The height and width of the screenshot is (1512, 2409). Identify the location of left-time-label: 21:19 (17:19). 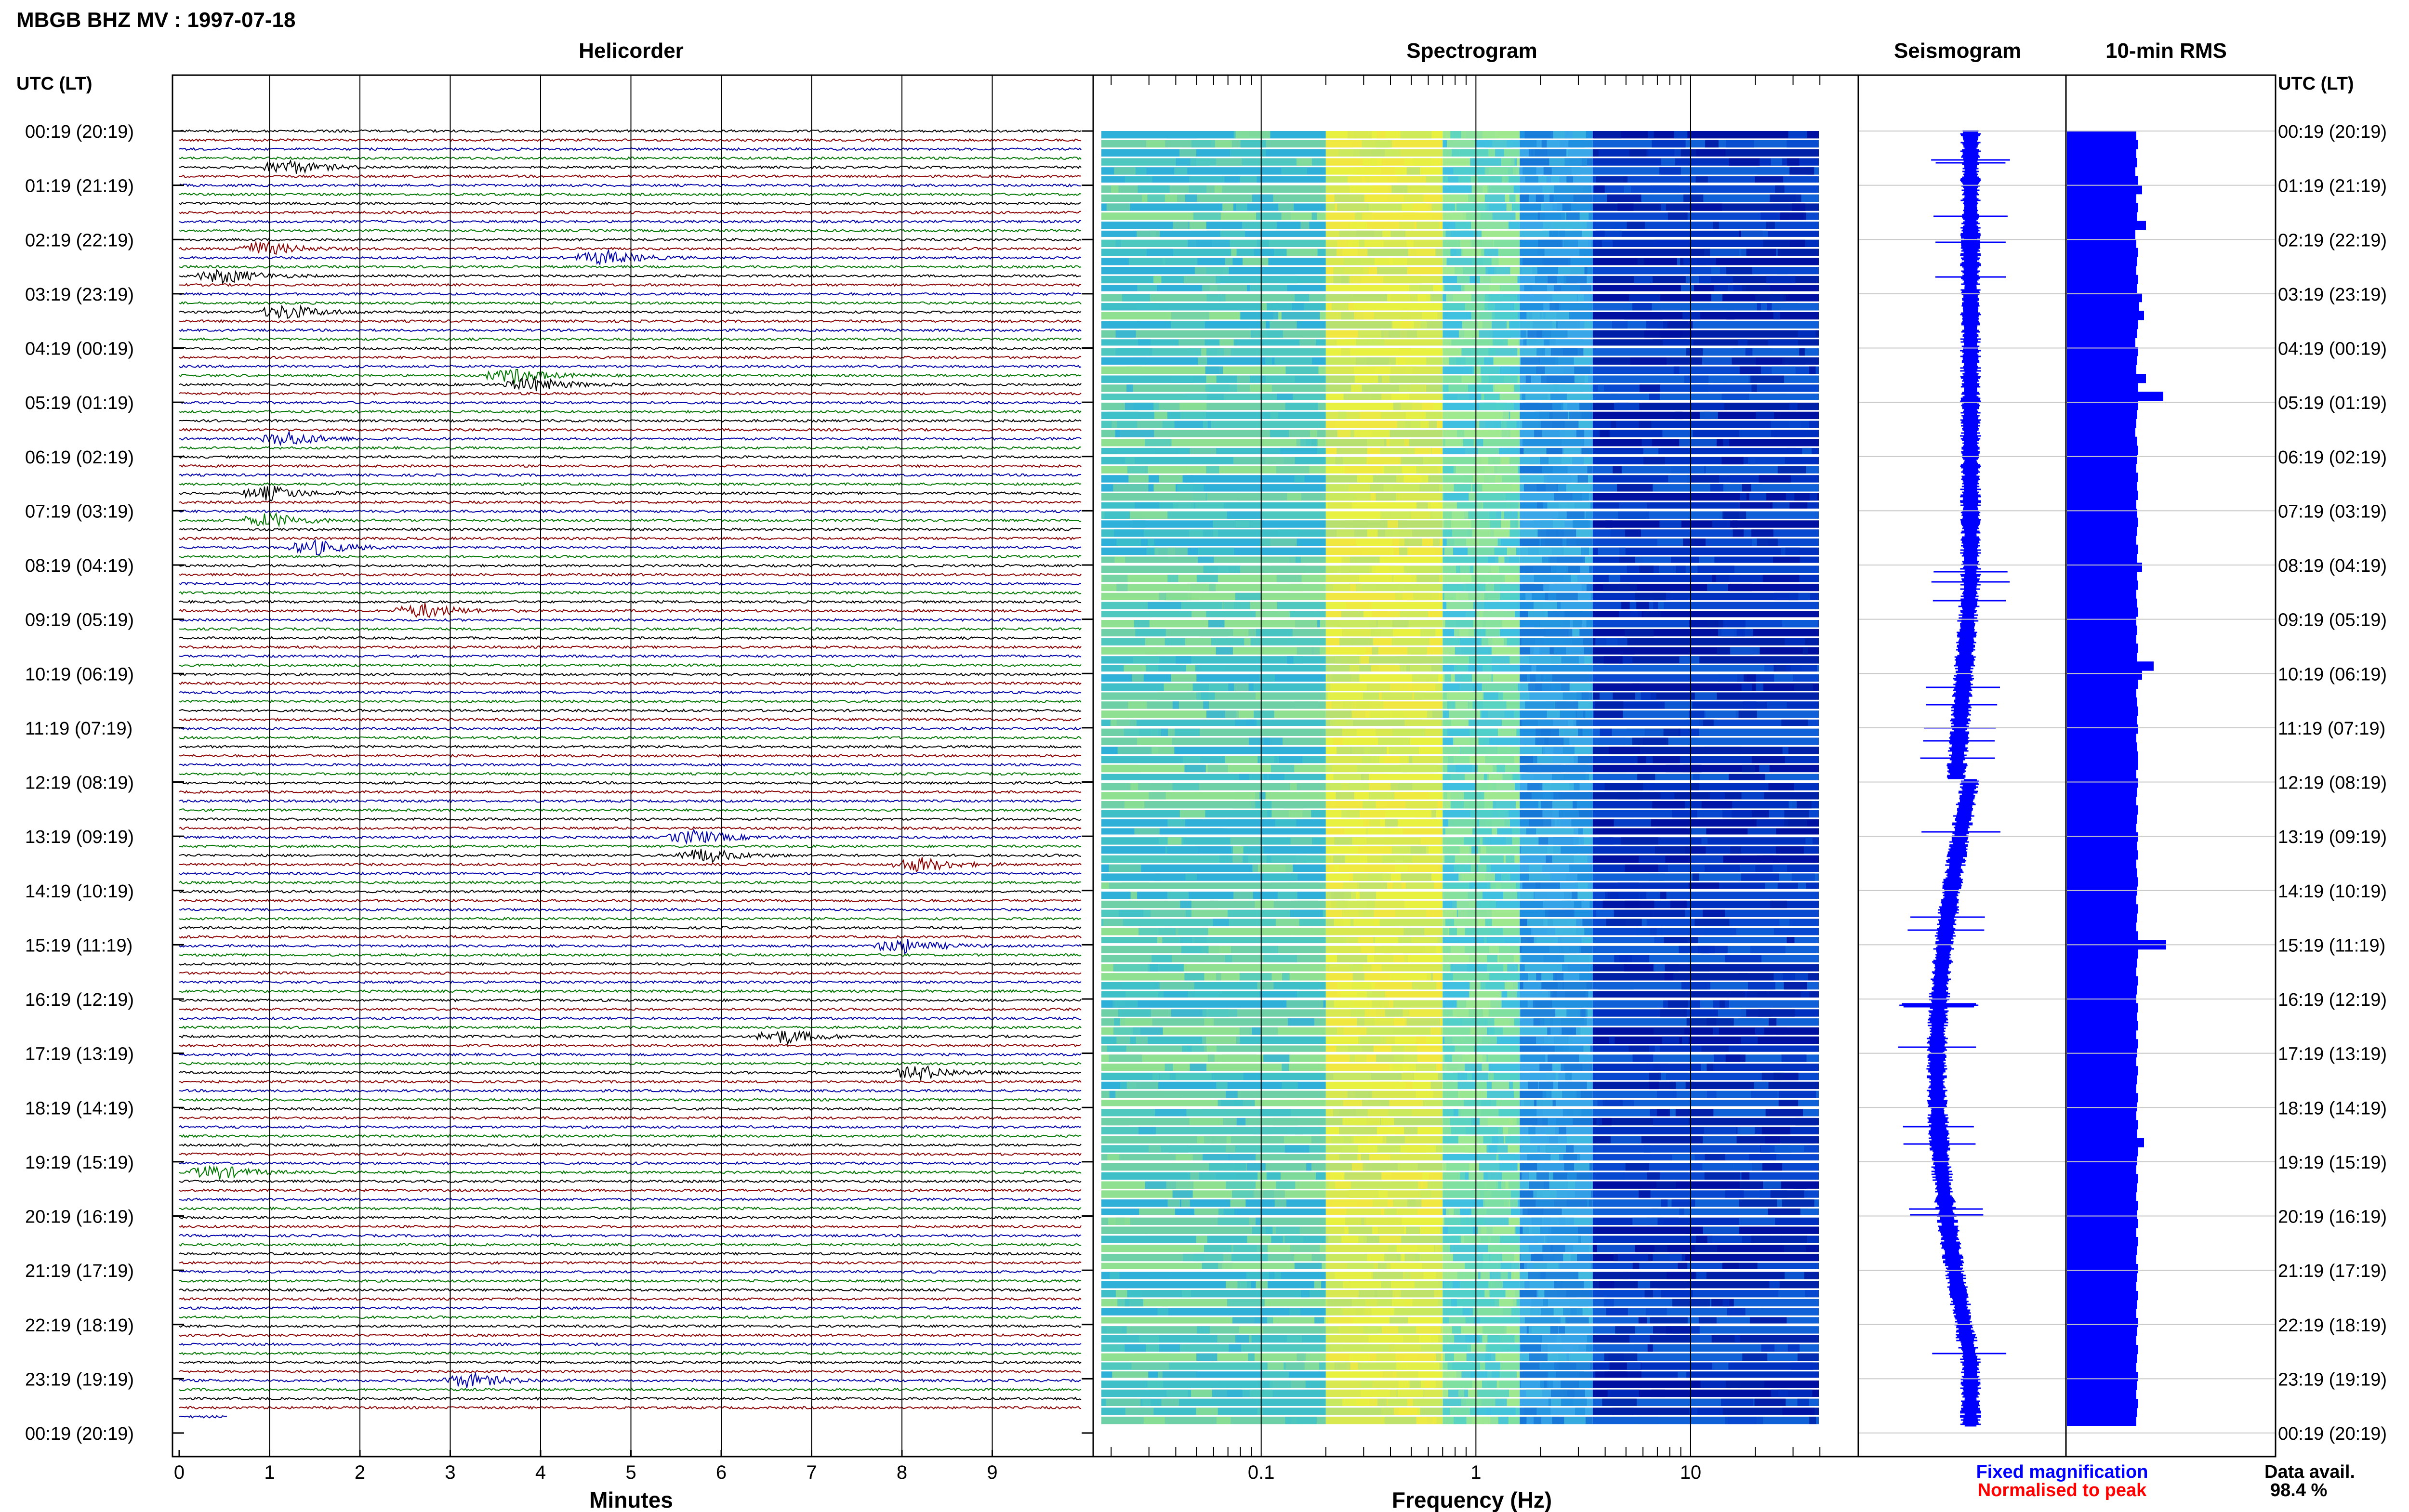
(79, 1271).